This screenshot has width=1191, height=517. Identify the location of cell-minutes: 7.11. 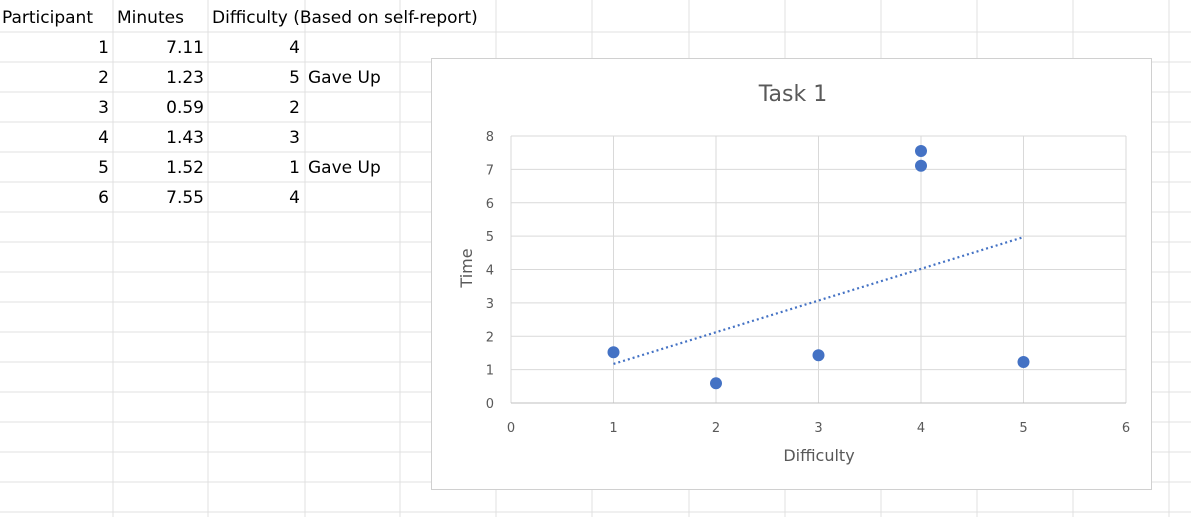
(185, 48).